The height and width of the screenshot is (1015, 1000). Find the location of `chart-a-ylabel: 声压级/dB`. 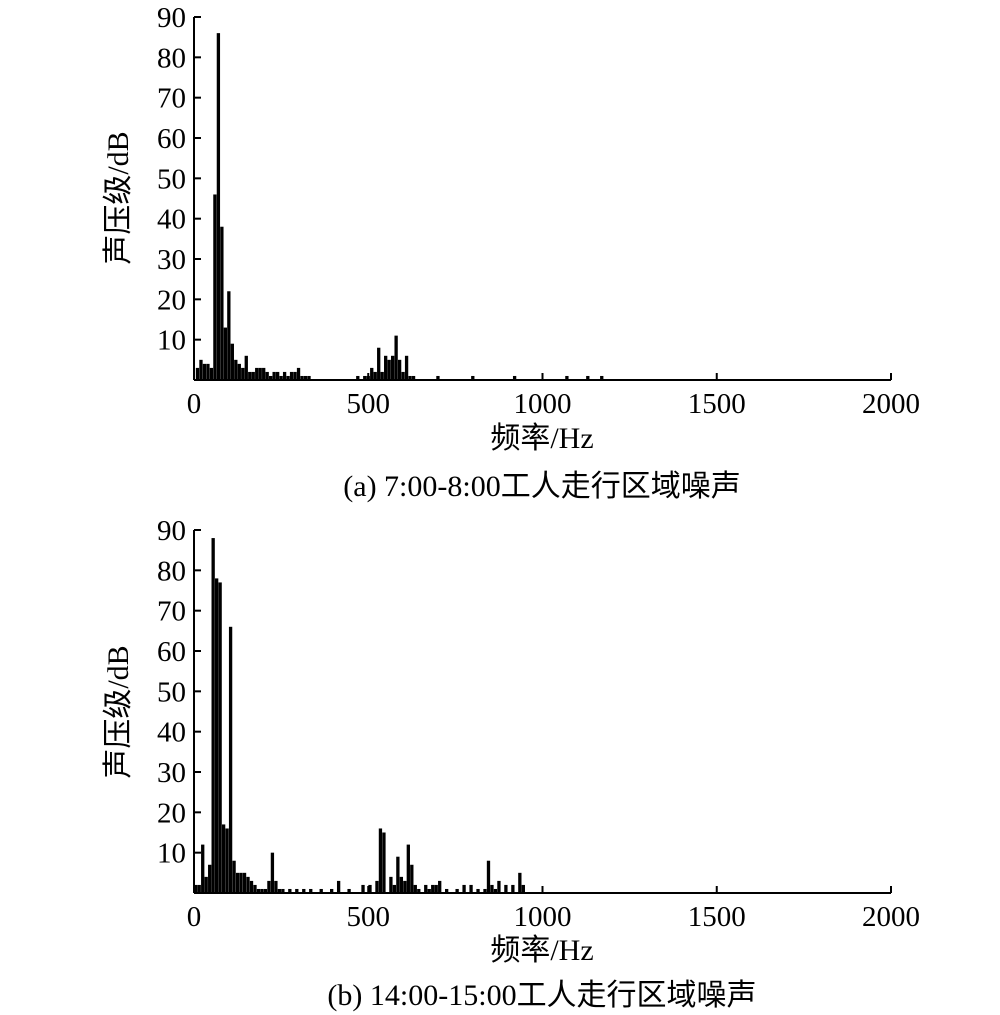

chart-a-ylabel: 声压级/dB is located at coordinates (118, 197).